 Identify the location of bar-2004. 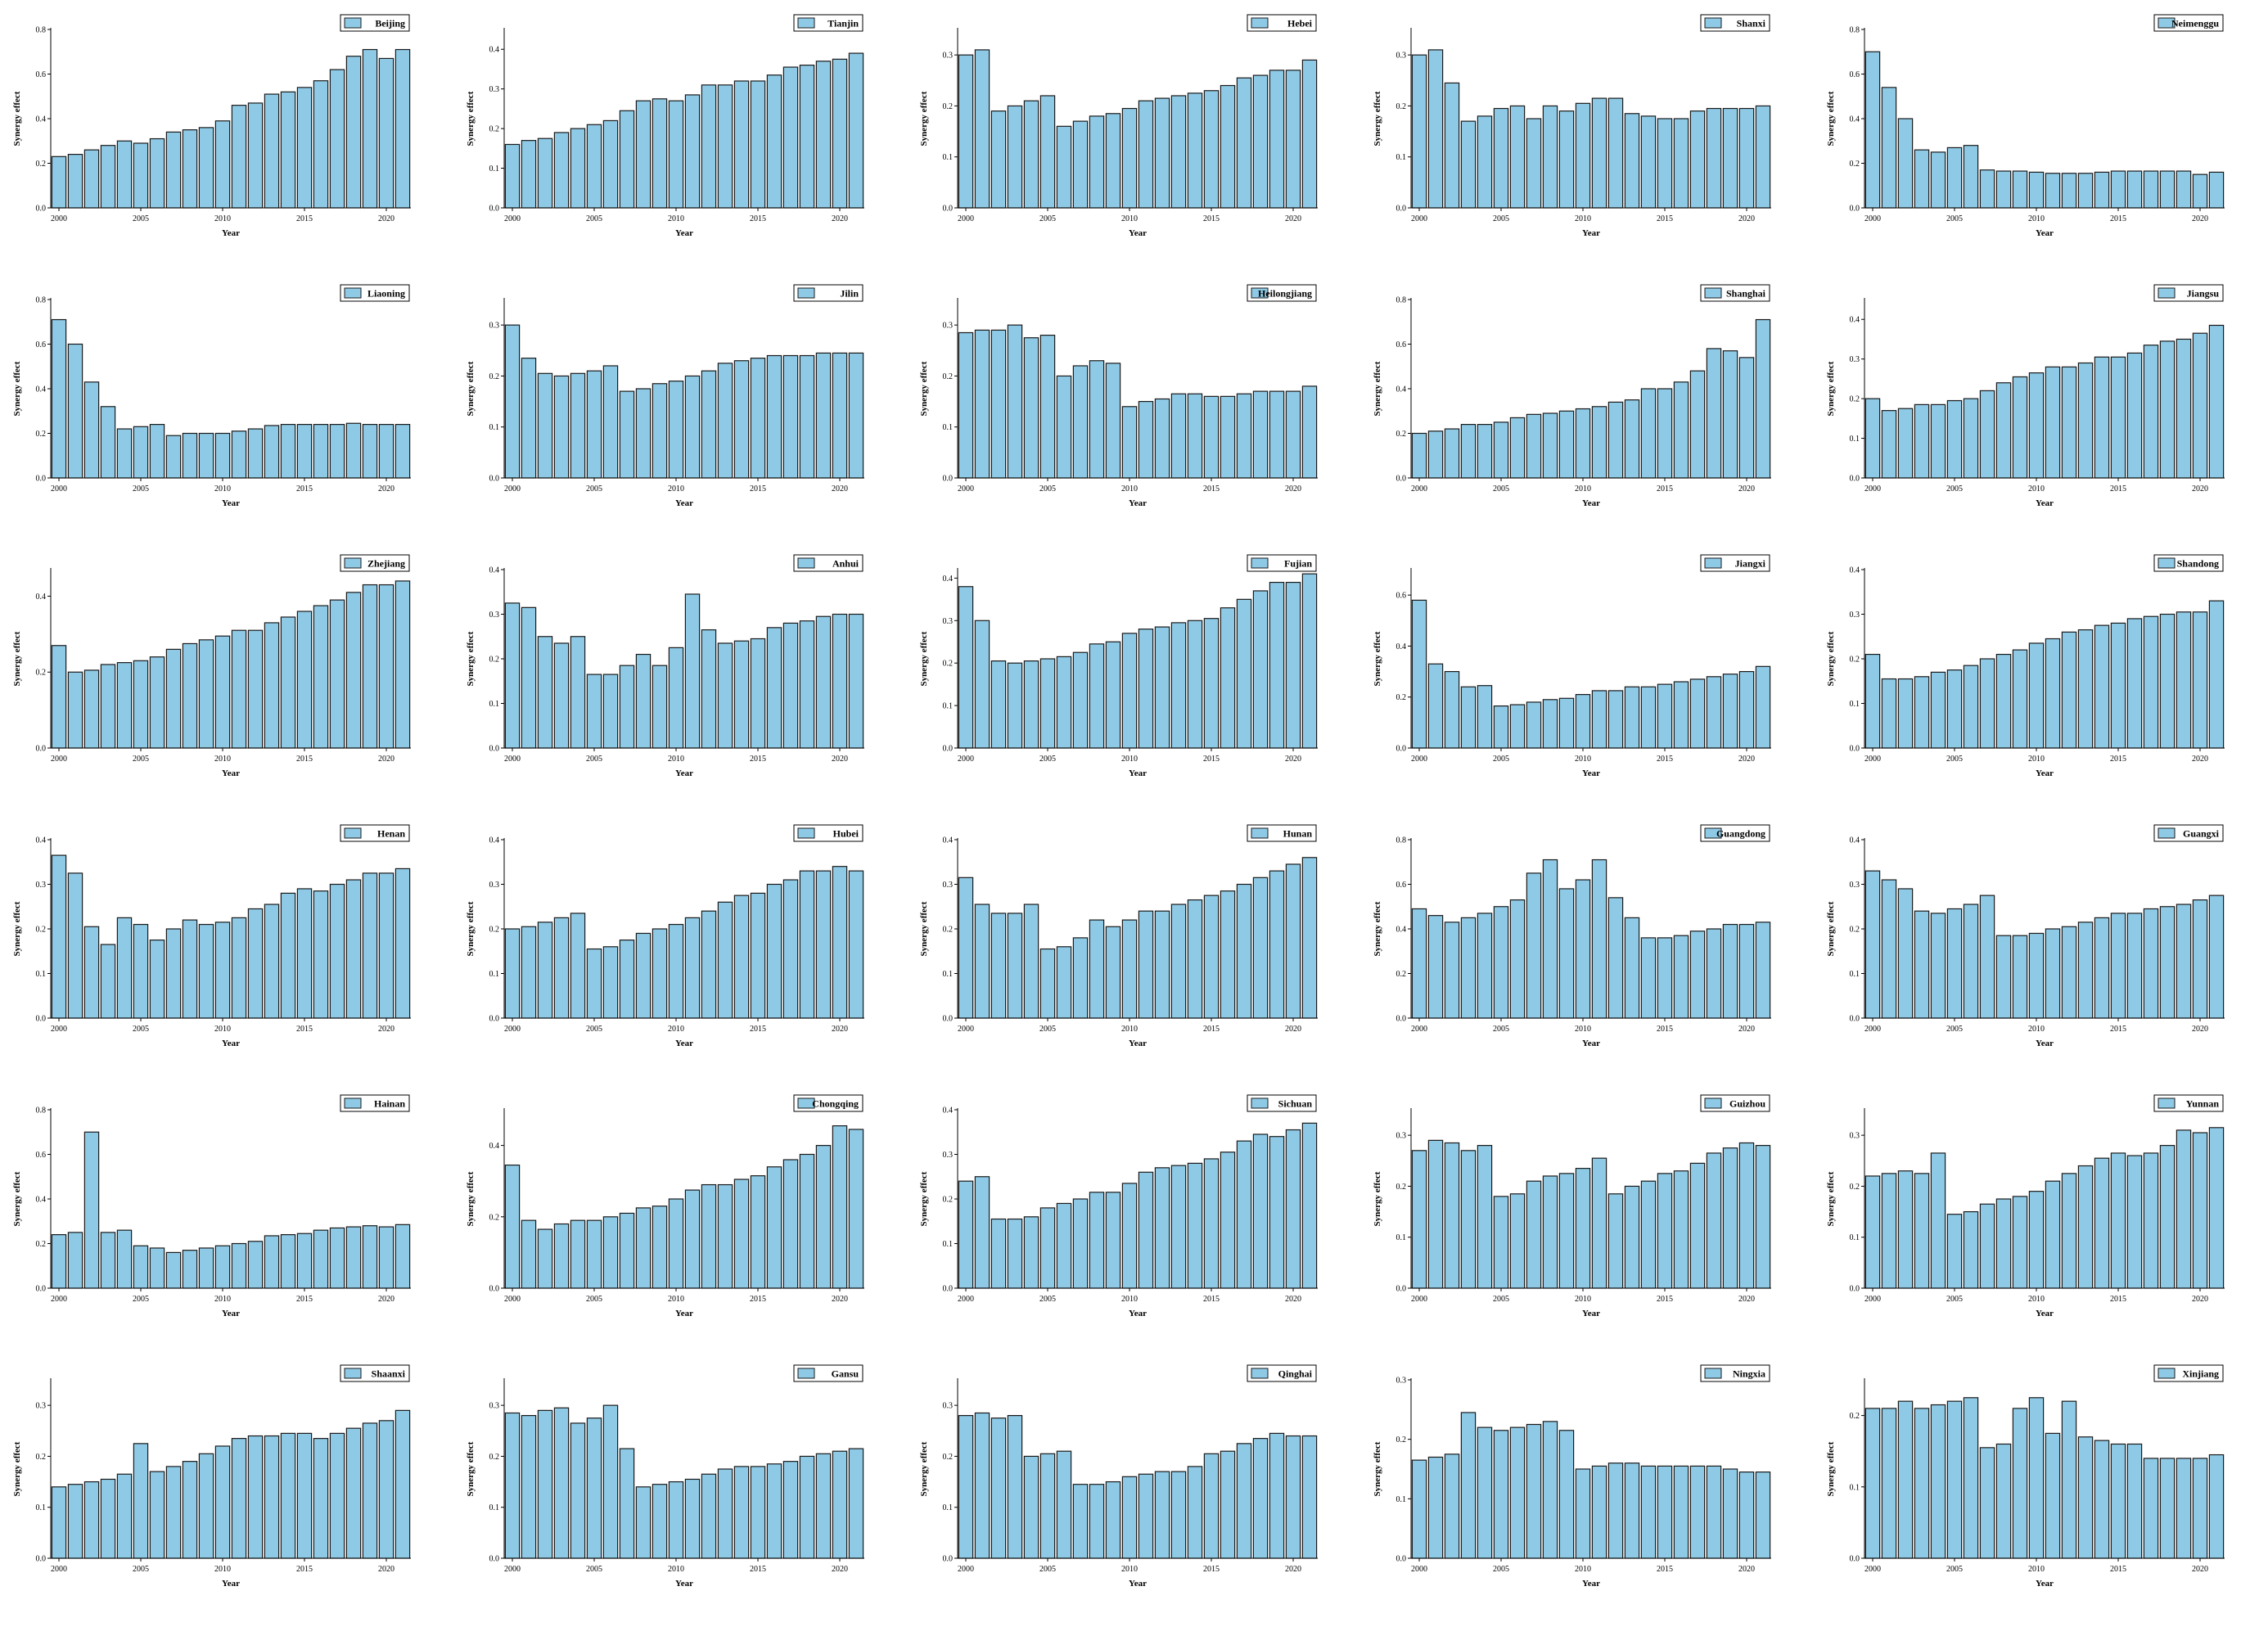
(578, 1254).